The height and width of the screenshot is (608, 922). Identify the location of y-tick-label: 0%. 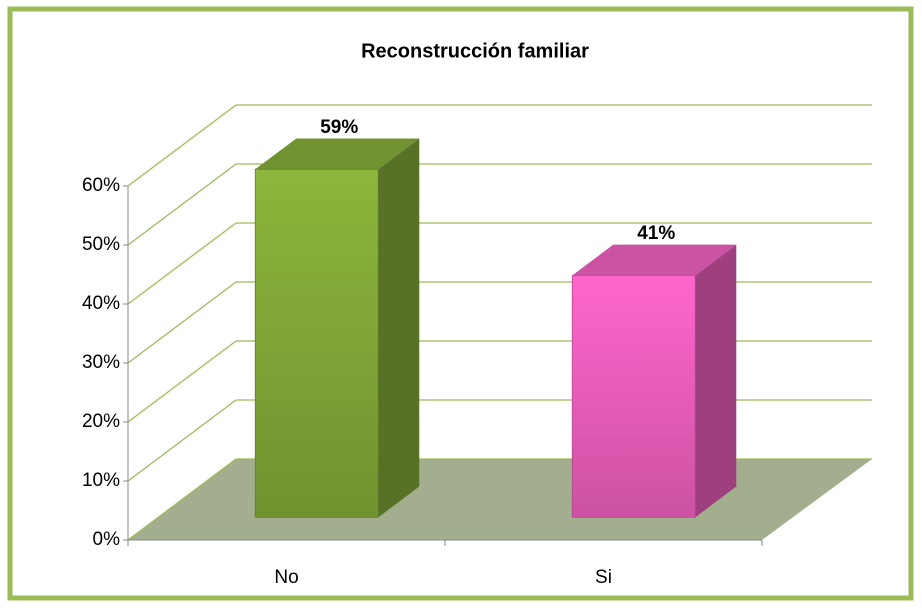
(107, 539).